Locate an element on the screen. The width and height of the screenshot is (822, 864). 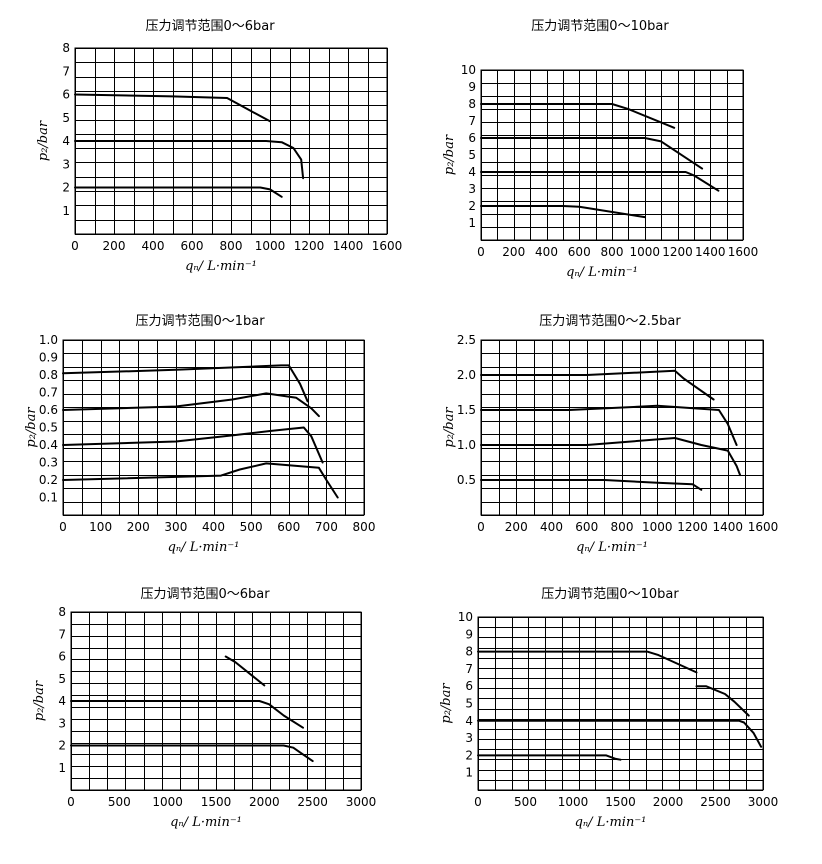
chart-title: 压力调节范围0～6bar is located at coordinates (210, 26).